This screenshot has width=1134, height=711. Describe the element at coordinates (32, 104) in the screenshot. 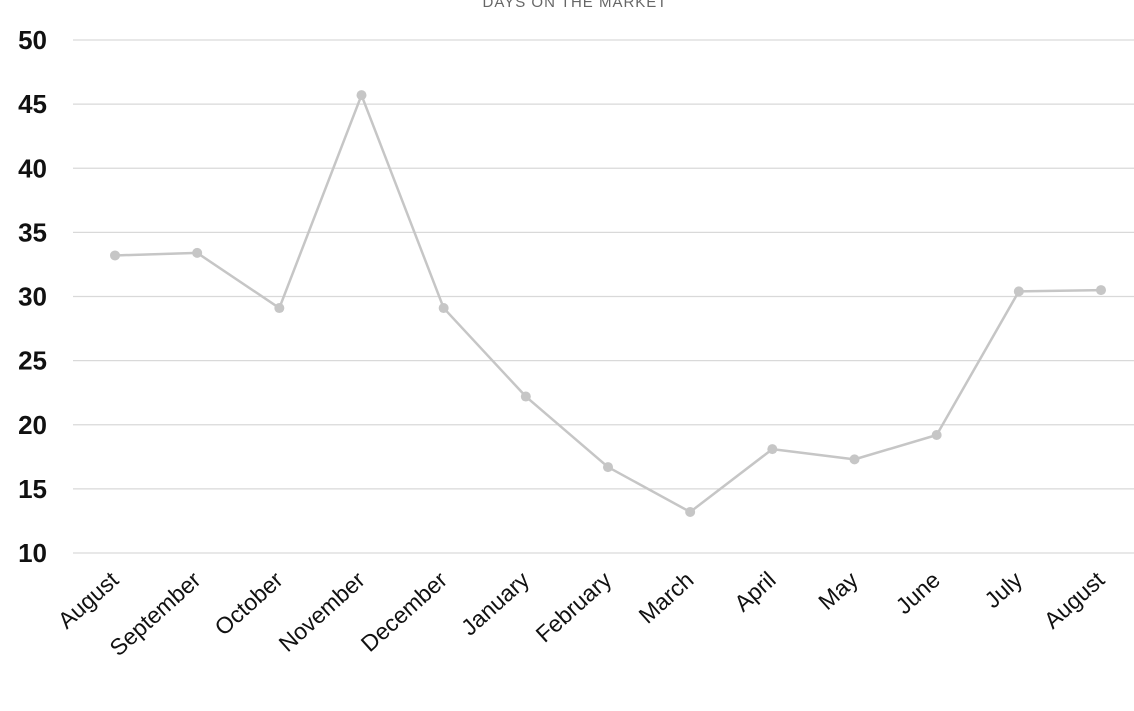

I see `y-tick-label: 45` at that location.